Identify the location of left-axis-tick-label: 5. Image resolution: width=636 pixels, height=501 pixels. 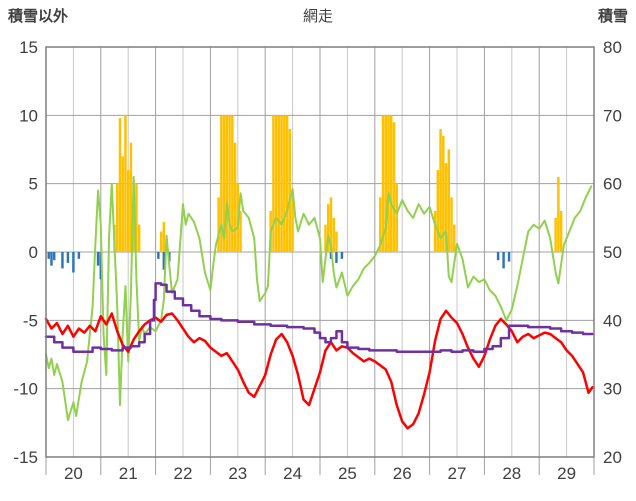
(33, 184).